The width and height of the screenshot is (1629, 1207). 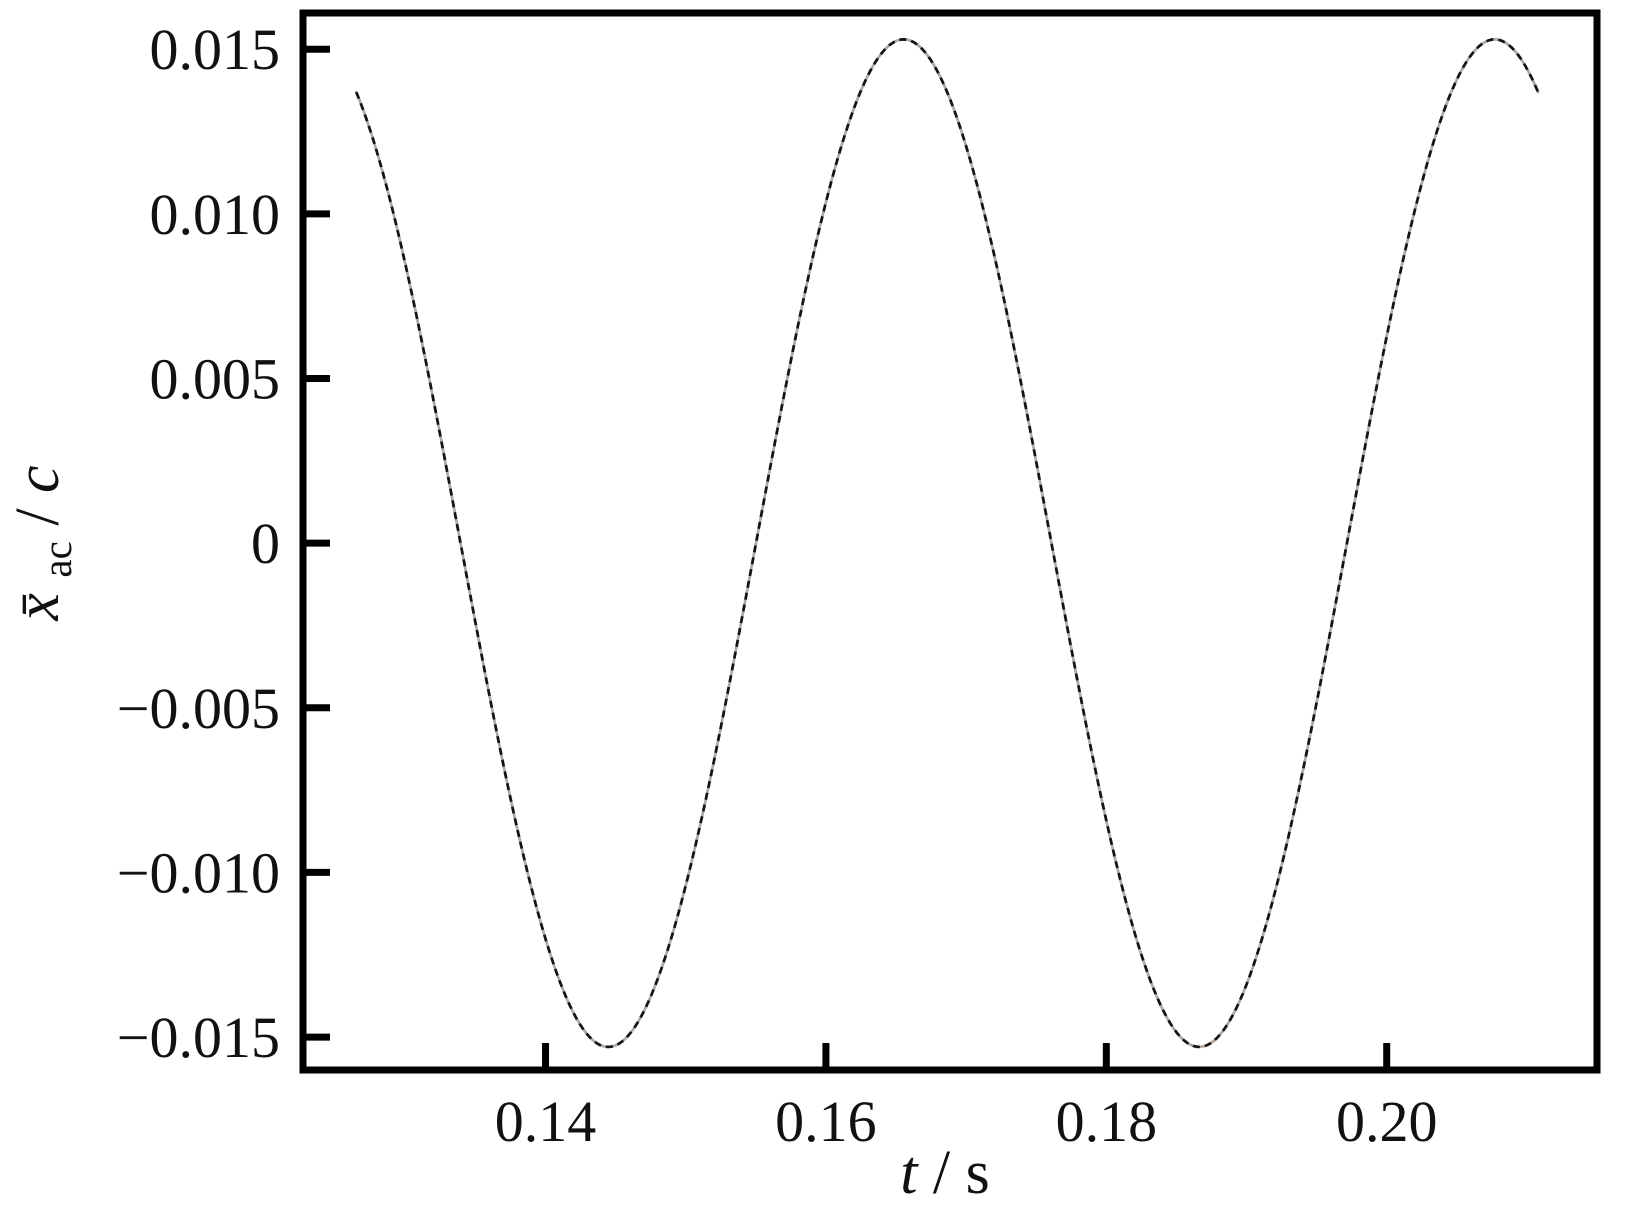 I want to click on y-tick-label: −0.005, so click(x=198, y=708).